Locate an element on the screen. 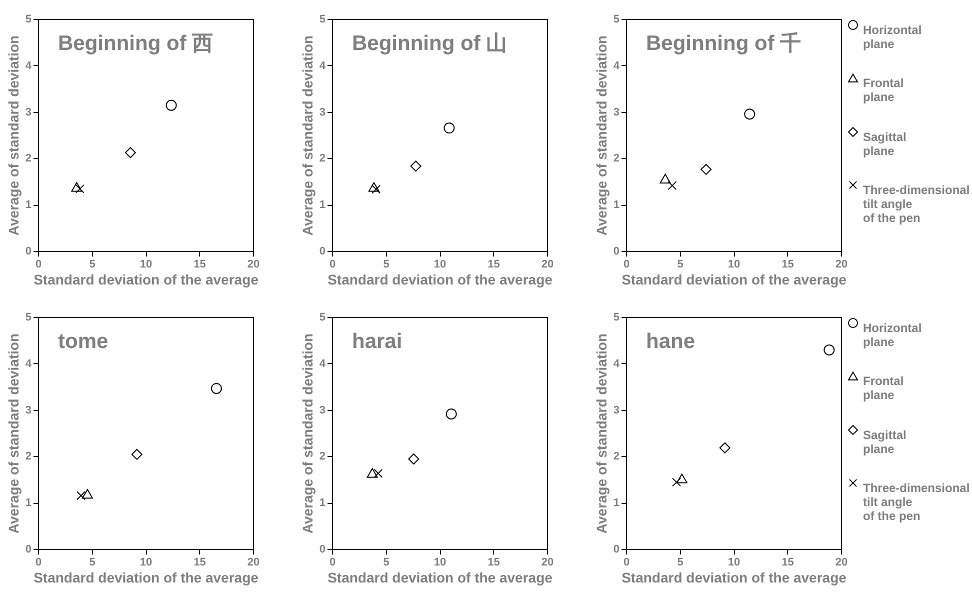 The width and height of the screenshot is (972, 599). text: Beginning of 山 is located at coordinates (430, 43).